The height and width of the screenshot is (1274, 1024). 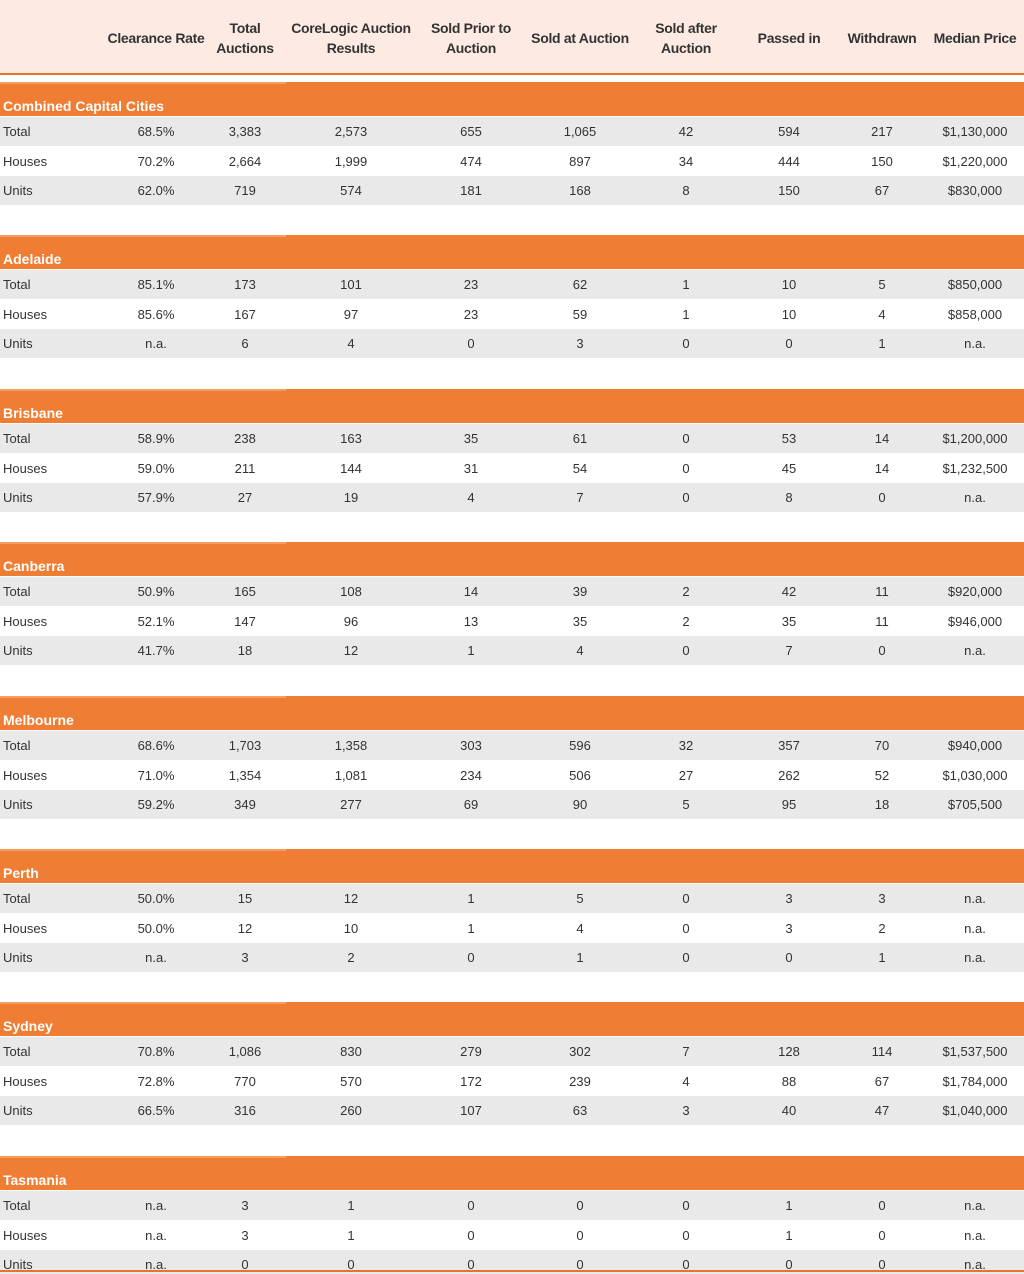 I want to click on cell-corelogic-results: 10, so click(x=351, y=928).